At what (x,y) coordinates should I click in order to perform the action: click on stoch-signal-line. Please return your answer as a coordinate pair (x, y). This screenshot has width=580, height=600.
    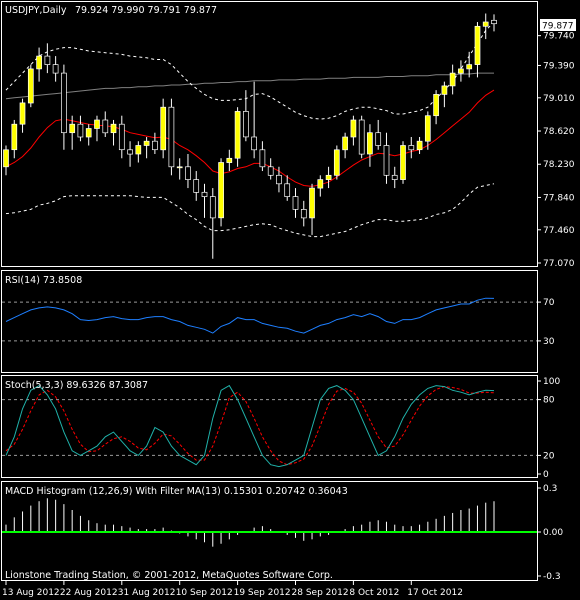
    Looking at the image, I should click on (250, 426).